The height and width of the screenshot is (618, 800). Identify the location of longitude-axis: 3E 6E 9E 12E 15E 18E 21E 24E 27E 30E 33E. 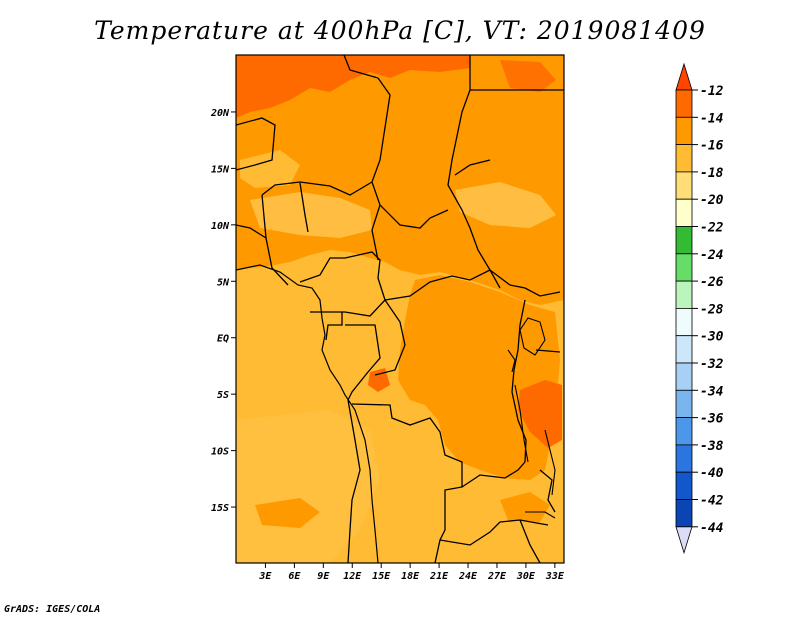
(411, 572).